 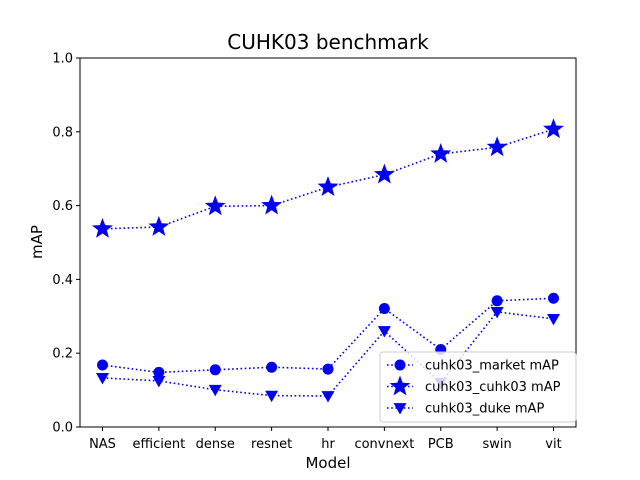 I want to click on y-tick-label: 0.0, so click(x=62, y=428).